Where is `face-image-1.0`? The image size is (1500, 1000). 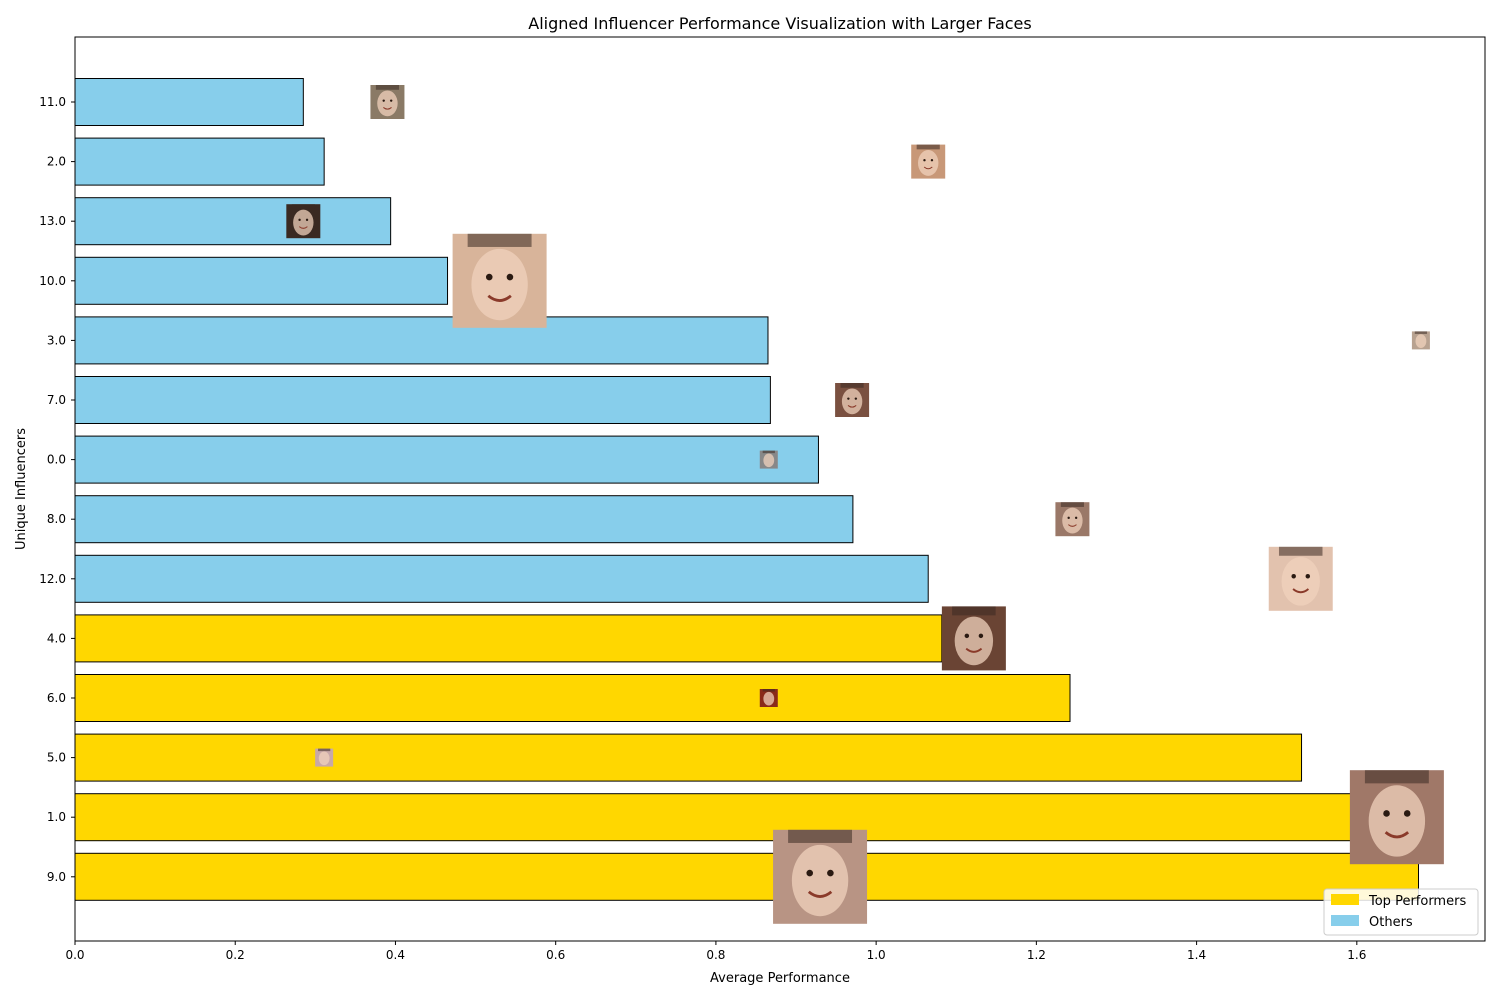 face-image-1.0 is located at coordinates (1396, 817).